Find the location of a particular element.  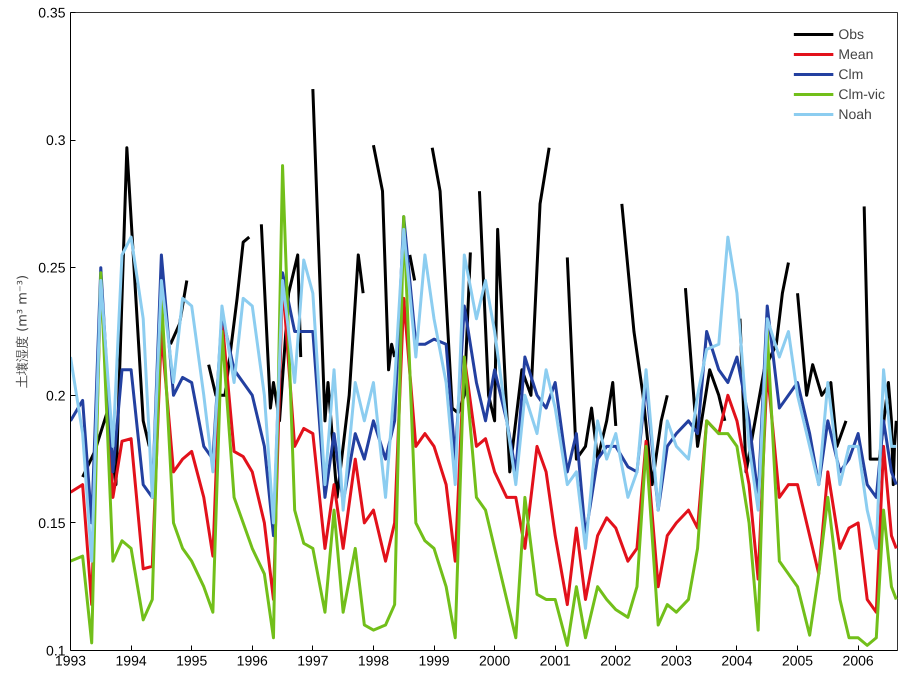

y-tick-label: 0.2 is located at coordinates (56, 395).